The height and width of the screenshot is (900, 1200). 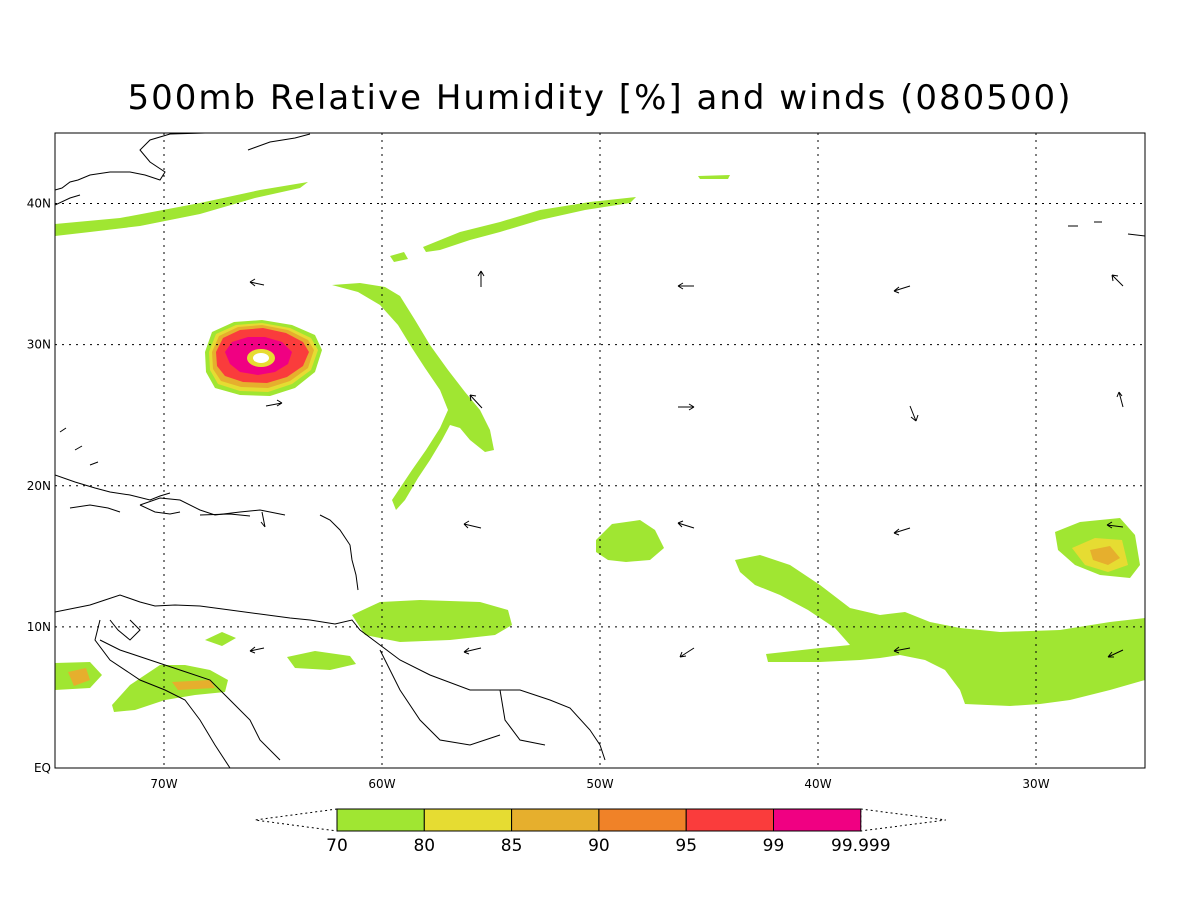 What do you see at coordinates (940, 630) in the screenshot?
I see `rh-band-southeast` at bounding box center [940, 630].